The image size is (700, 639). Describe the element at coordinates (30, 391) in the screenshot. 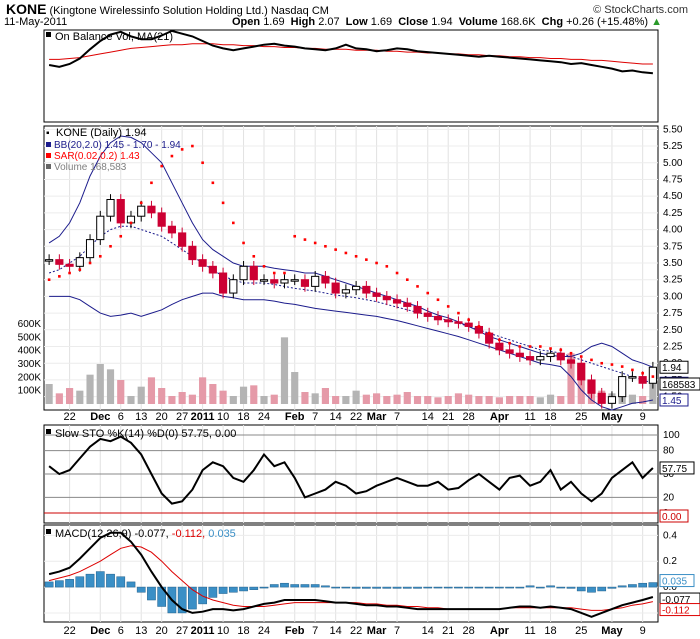

I see `volume-y-tick: 100K` at that location.